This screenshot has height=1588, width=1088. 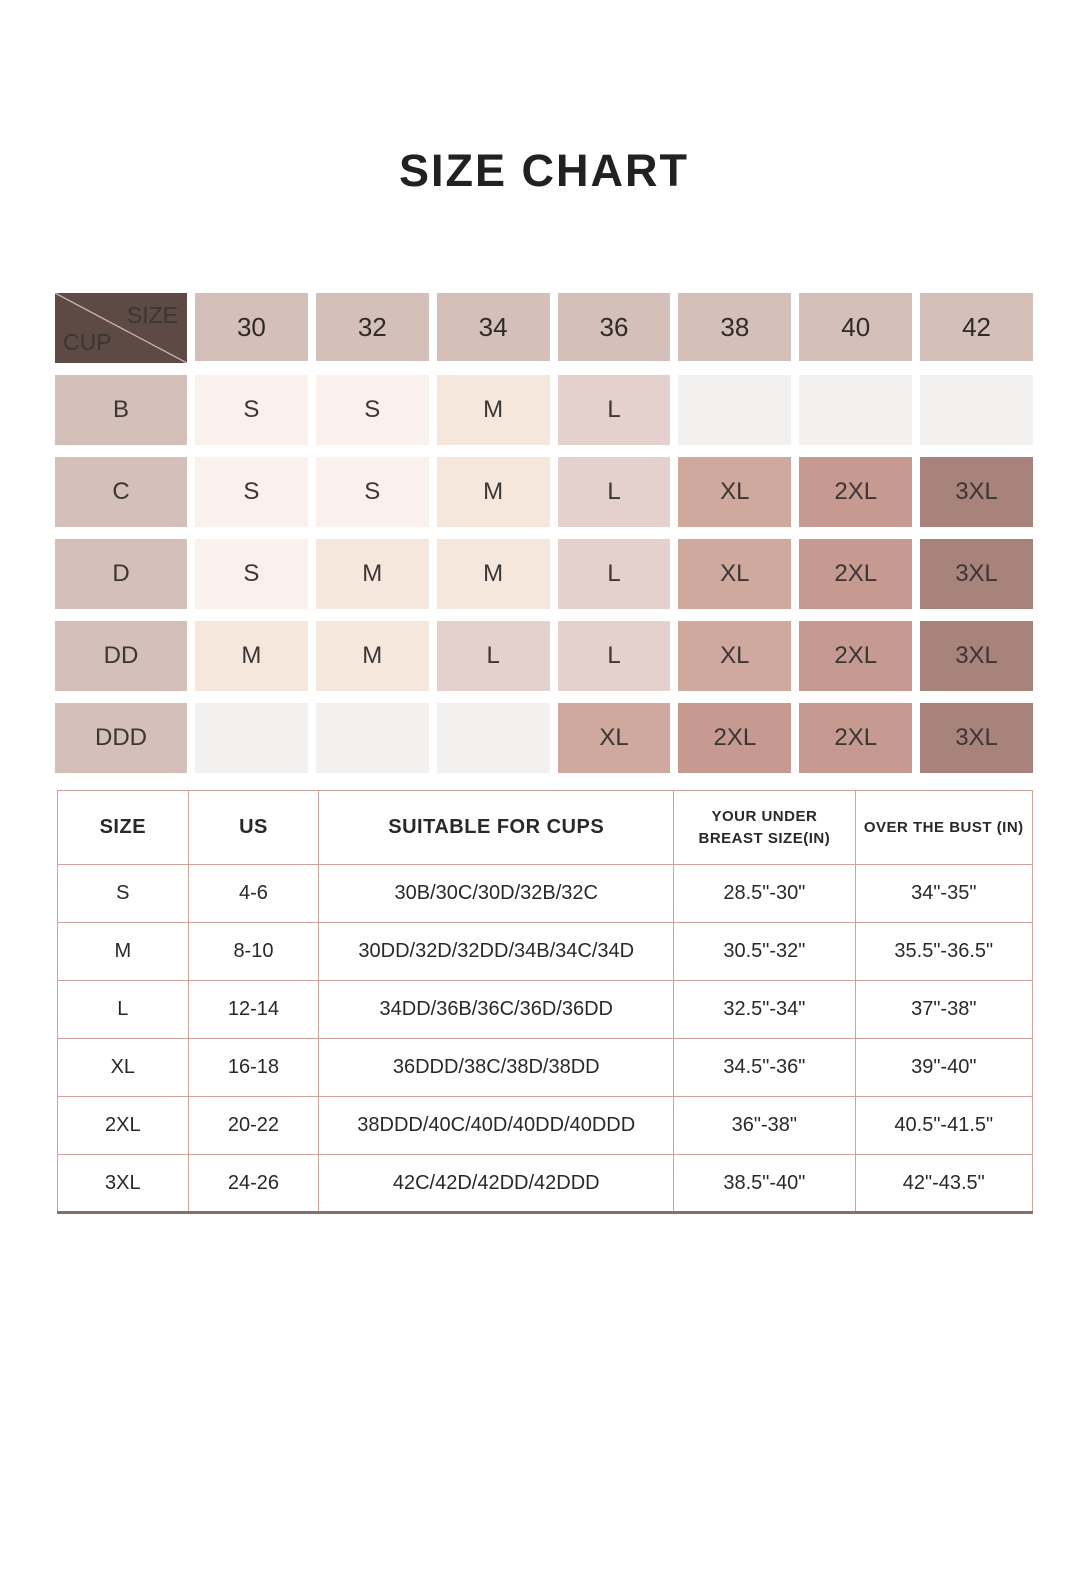 What do you see at coordinates (123, 827) in the screenshot?
I see `size-table-header: SIZE` at bounding box center [123, 827].